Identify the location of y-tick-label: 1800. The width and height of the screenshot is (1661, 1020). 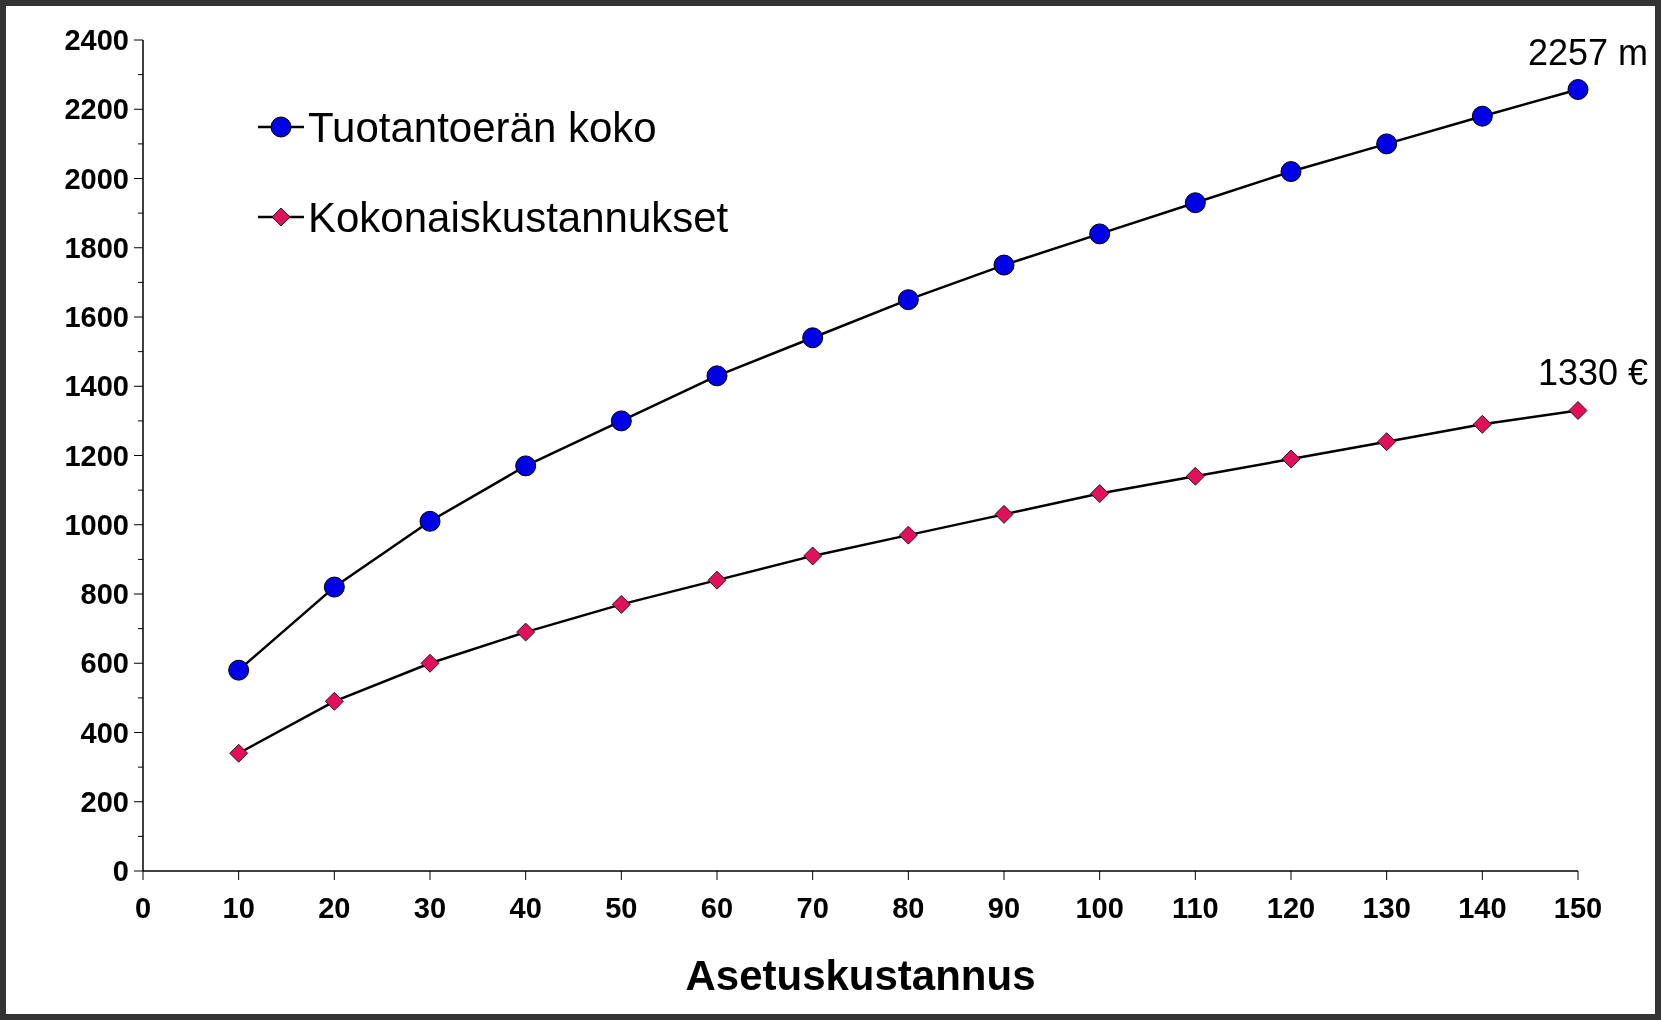
(96, 247).